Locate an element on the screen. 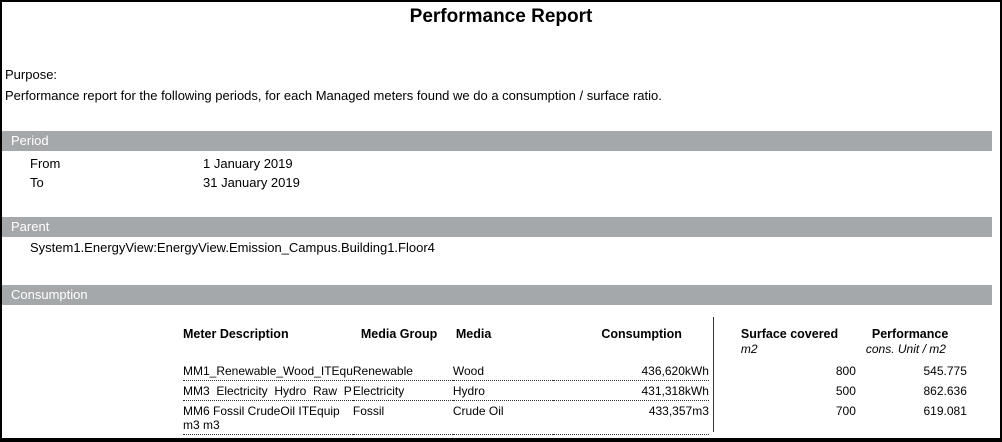 This screenshot has height=442, width=1002. table-vertical-divider is located at coordinates (713, 374).